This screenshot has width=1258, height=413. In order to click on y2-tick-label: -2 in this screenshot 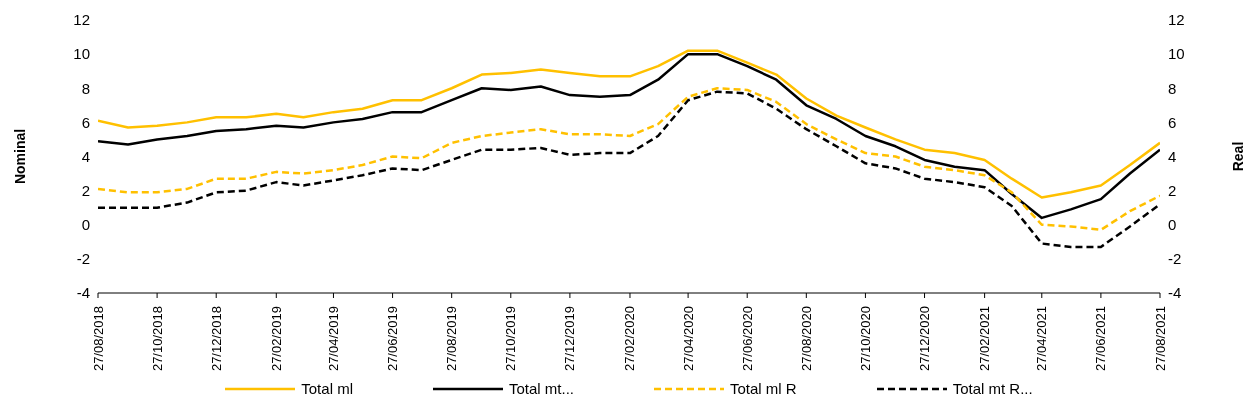, I will do `click(1175, 259)`.